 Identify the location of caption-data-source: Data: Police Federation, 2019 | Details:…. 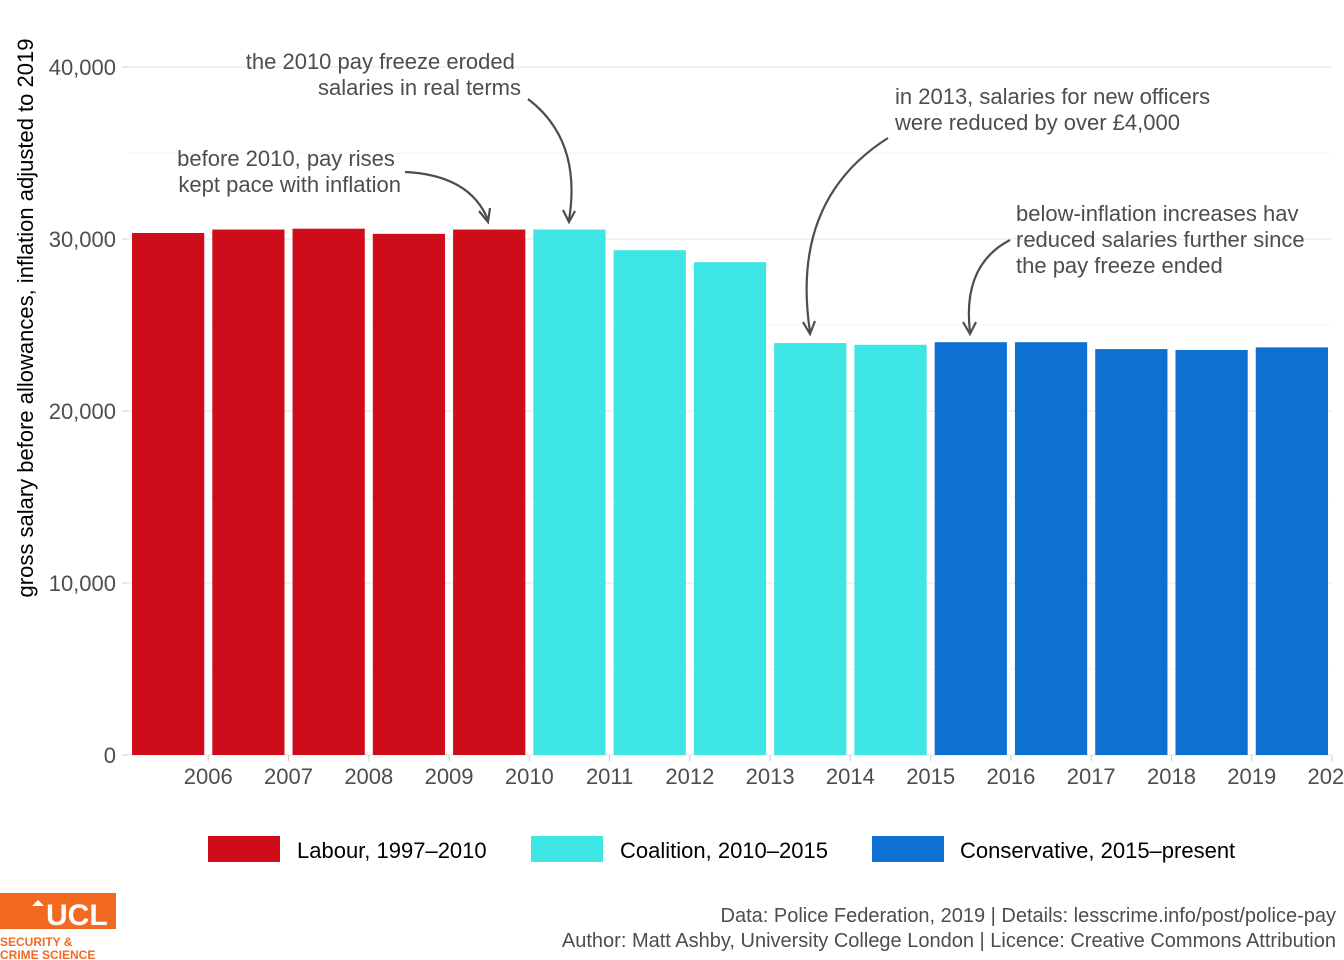
(1029, 916).